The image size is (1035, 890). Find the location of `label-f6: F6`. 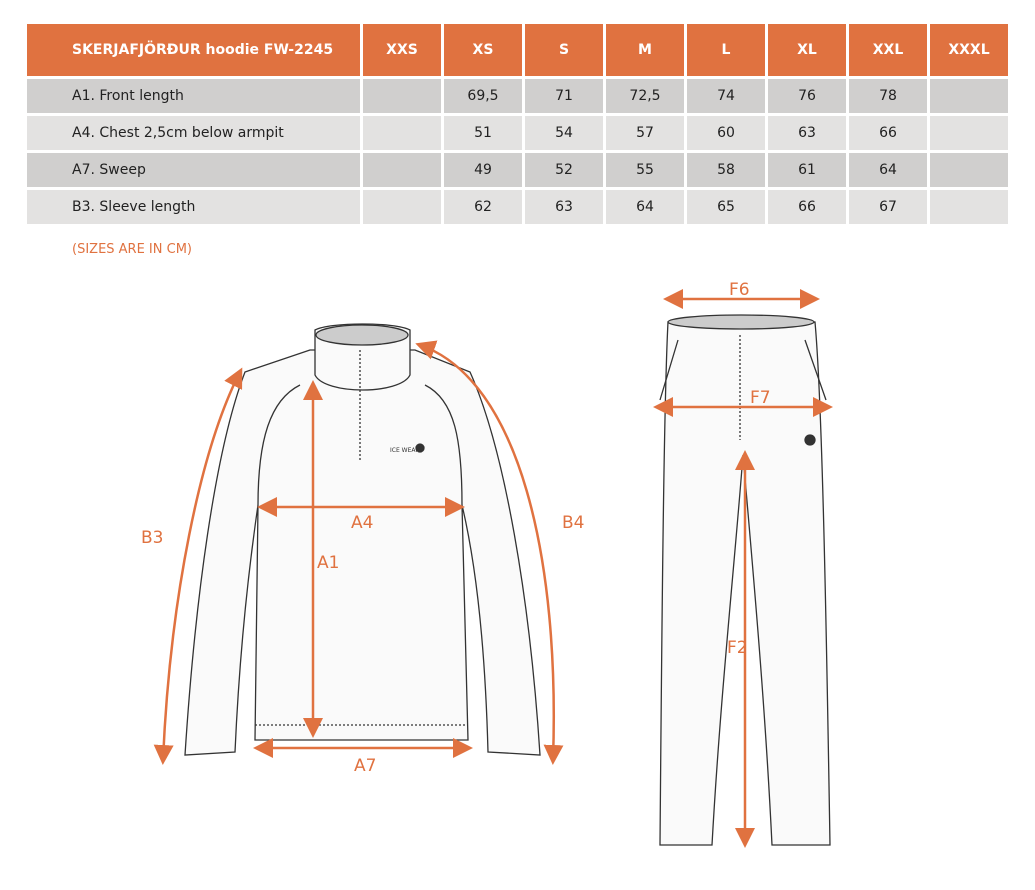

label-f6: F6 is located at coordinates (739, 290).